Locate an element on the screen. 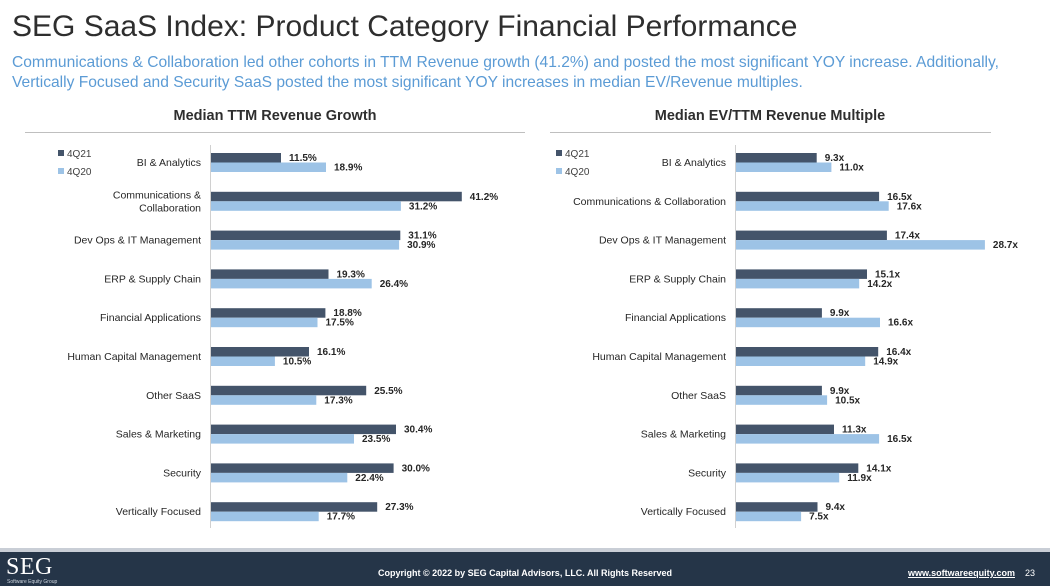  growth-data-label-4q20: 17.5% is located at coordinates (340, 323).